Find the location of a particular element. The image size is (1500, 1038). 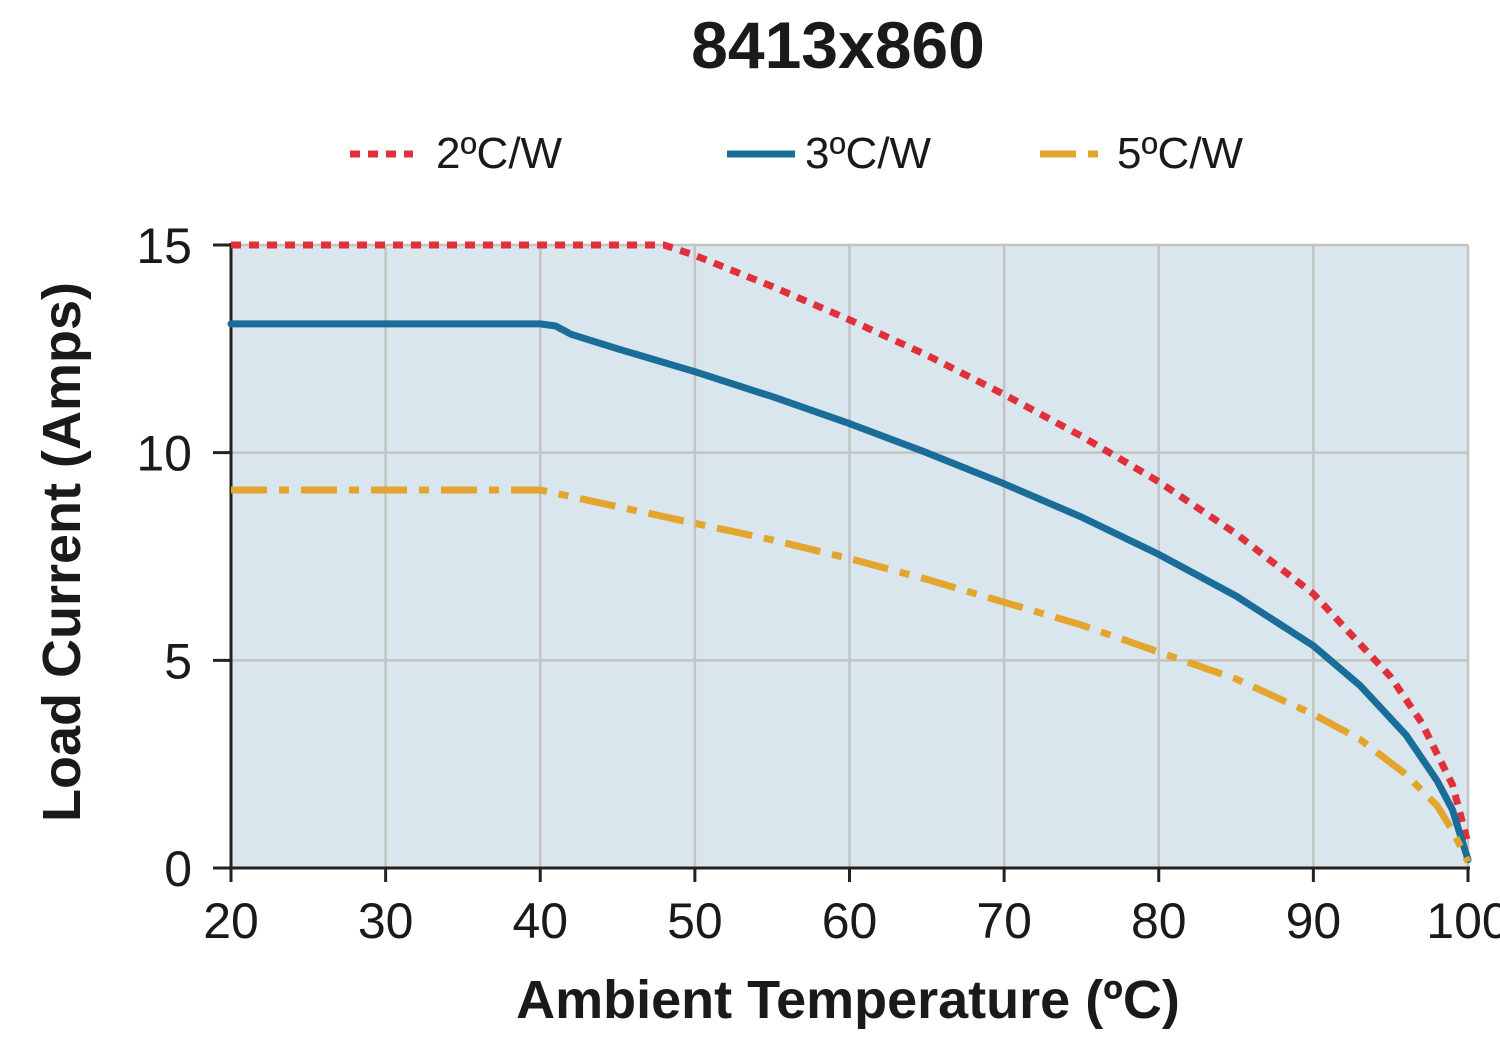

legend-label-3: 5ºC/W is located at coordinates (1180, 153).